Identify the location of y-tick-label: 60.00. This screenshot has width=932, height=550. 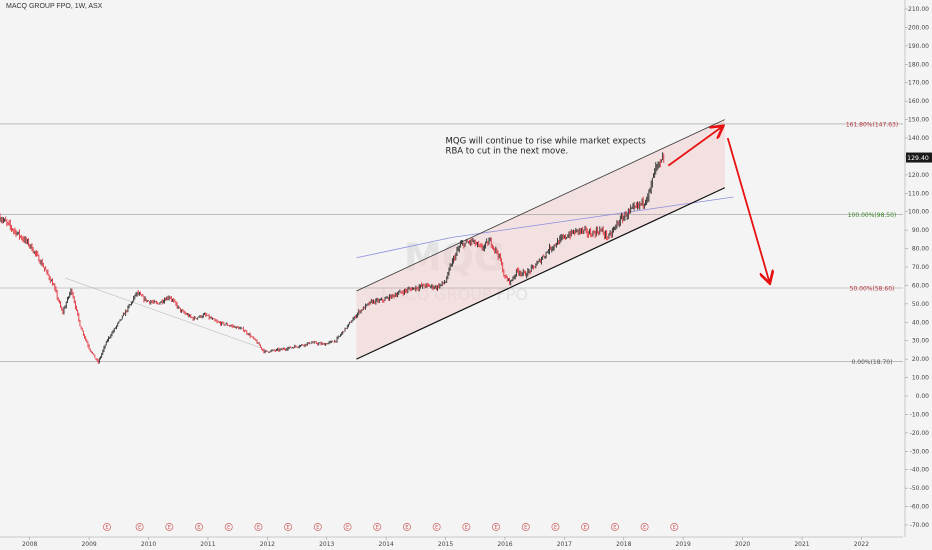
(920, 285).